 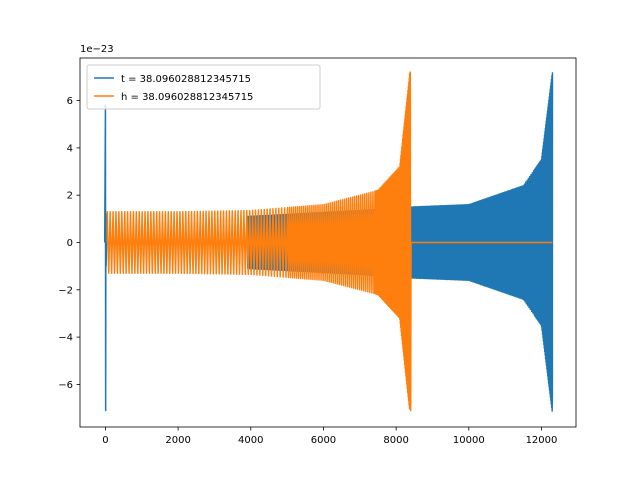 What do you see at coordinates (395, 440) in the screenshot?
I see `x-tick-label: 8000` at bounding box center [395, 440].